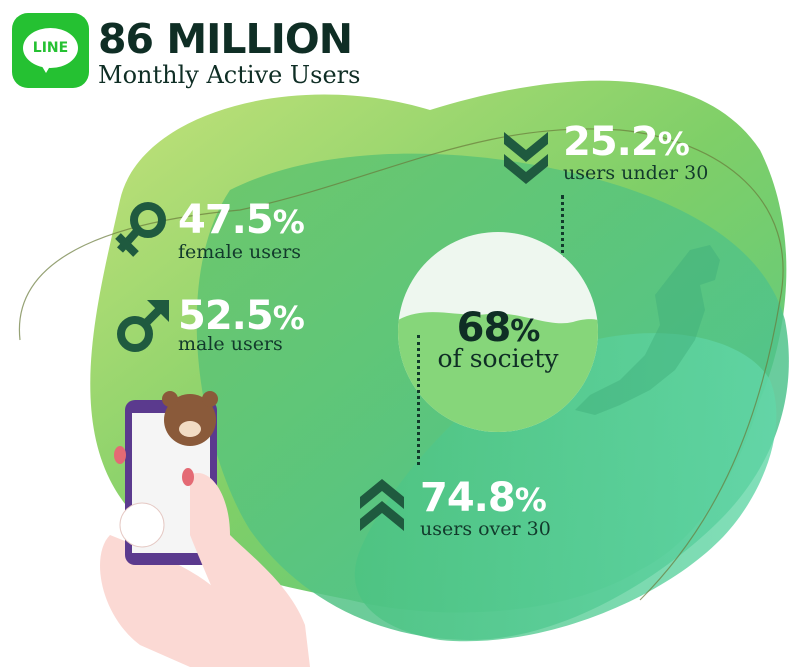 This screenshot has height=667, width=800. I want to click on male-symbol-icon, so click(143, 326).